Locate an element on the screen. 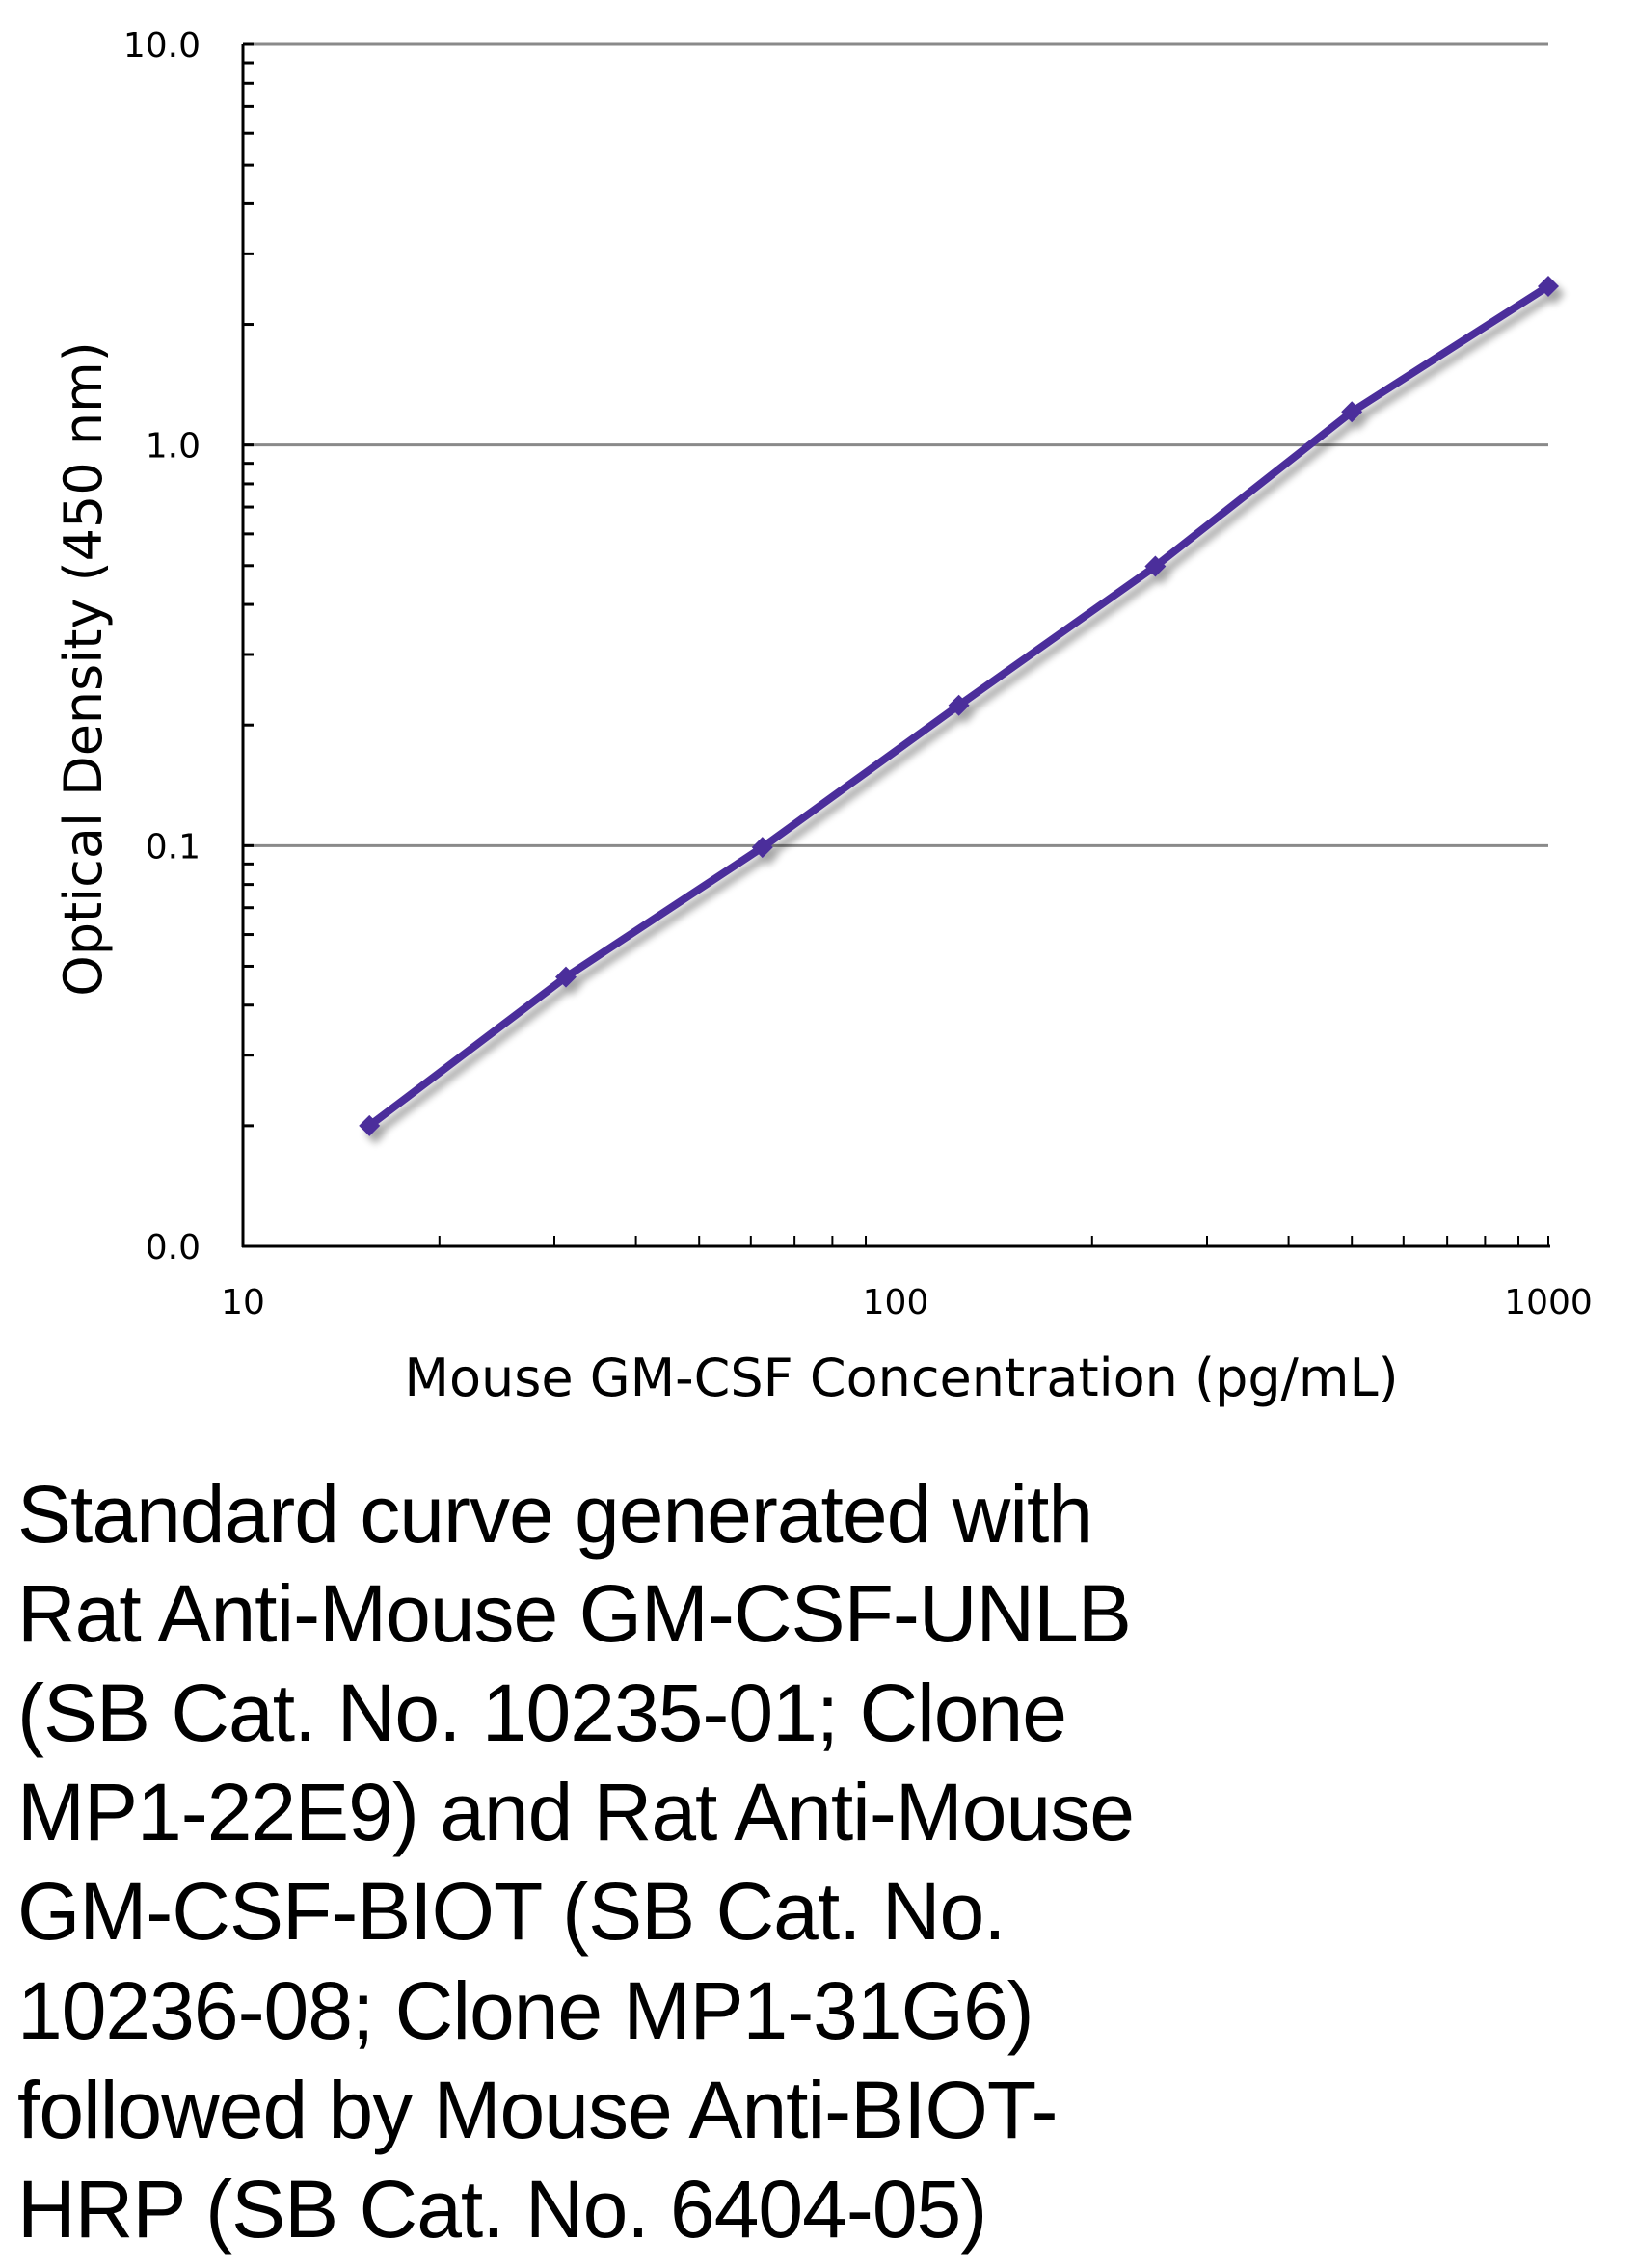  x-tick-label: 1000 is located at coordinates (1548, 1302).